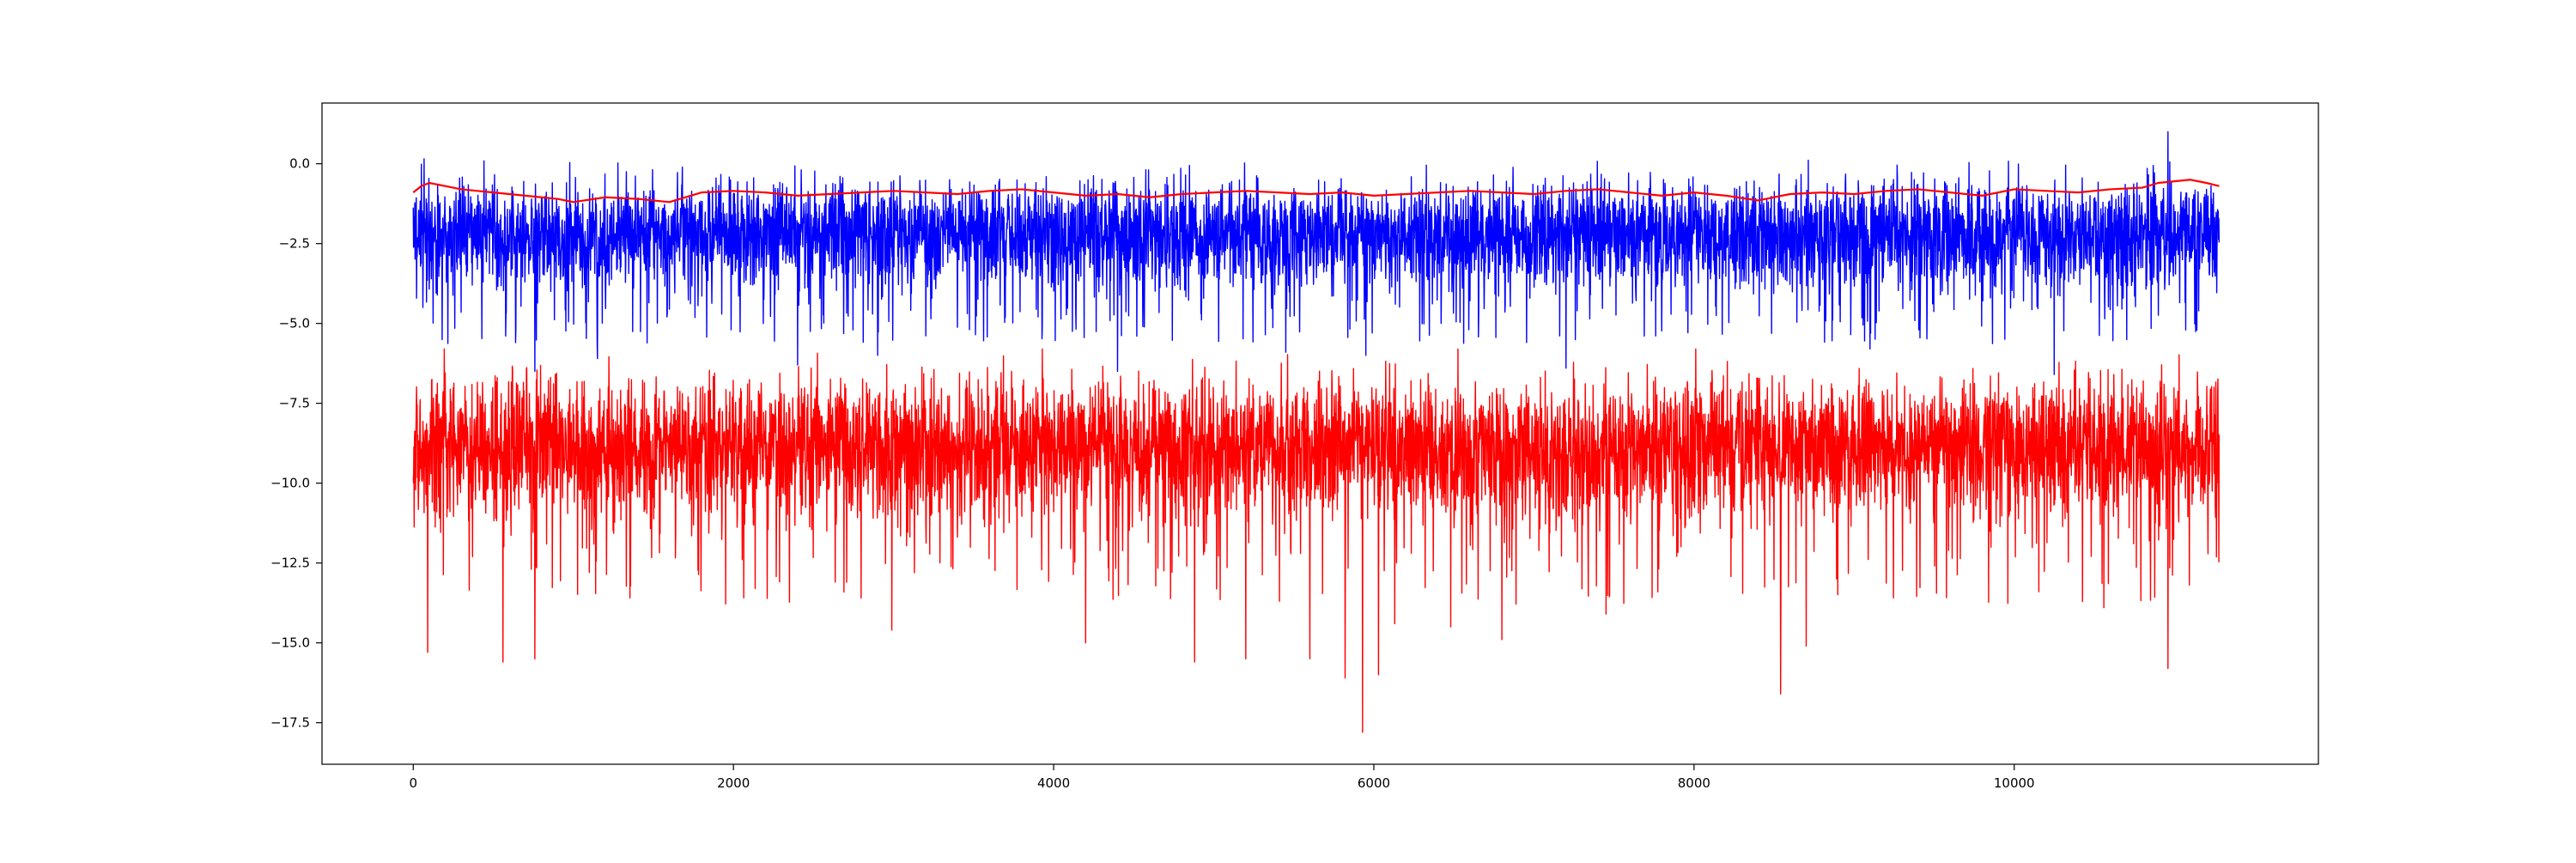  Describe the element at coordinates (733, 783) in the screenshot. I see `x-tick-label: 2000` at that location.